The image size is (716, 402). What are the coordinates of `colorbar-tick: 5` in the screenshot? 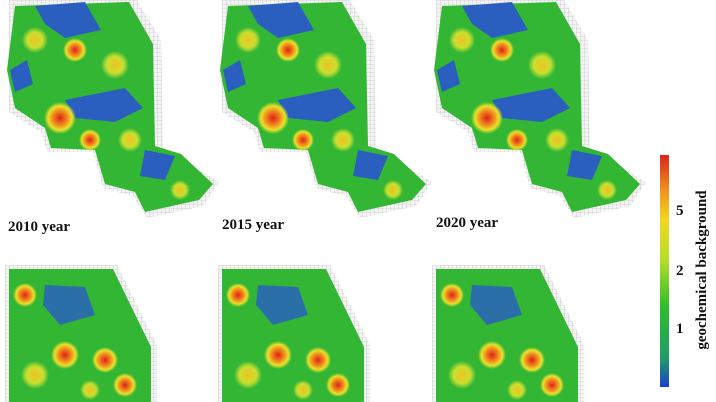 It's located at (680, 211).